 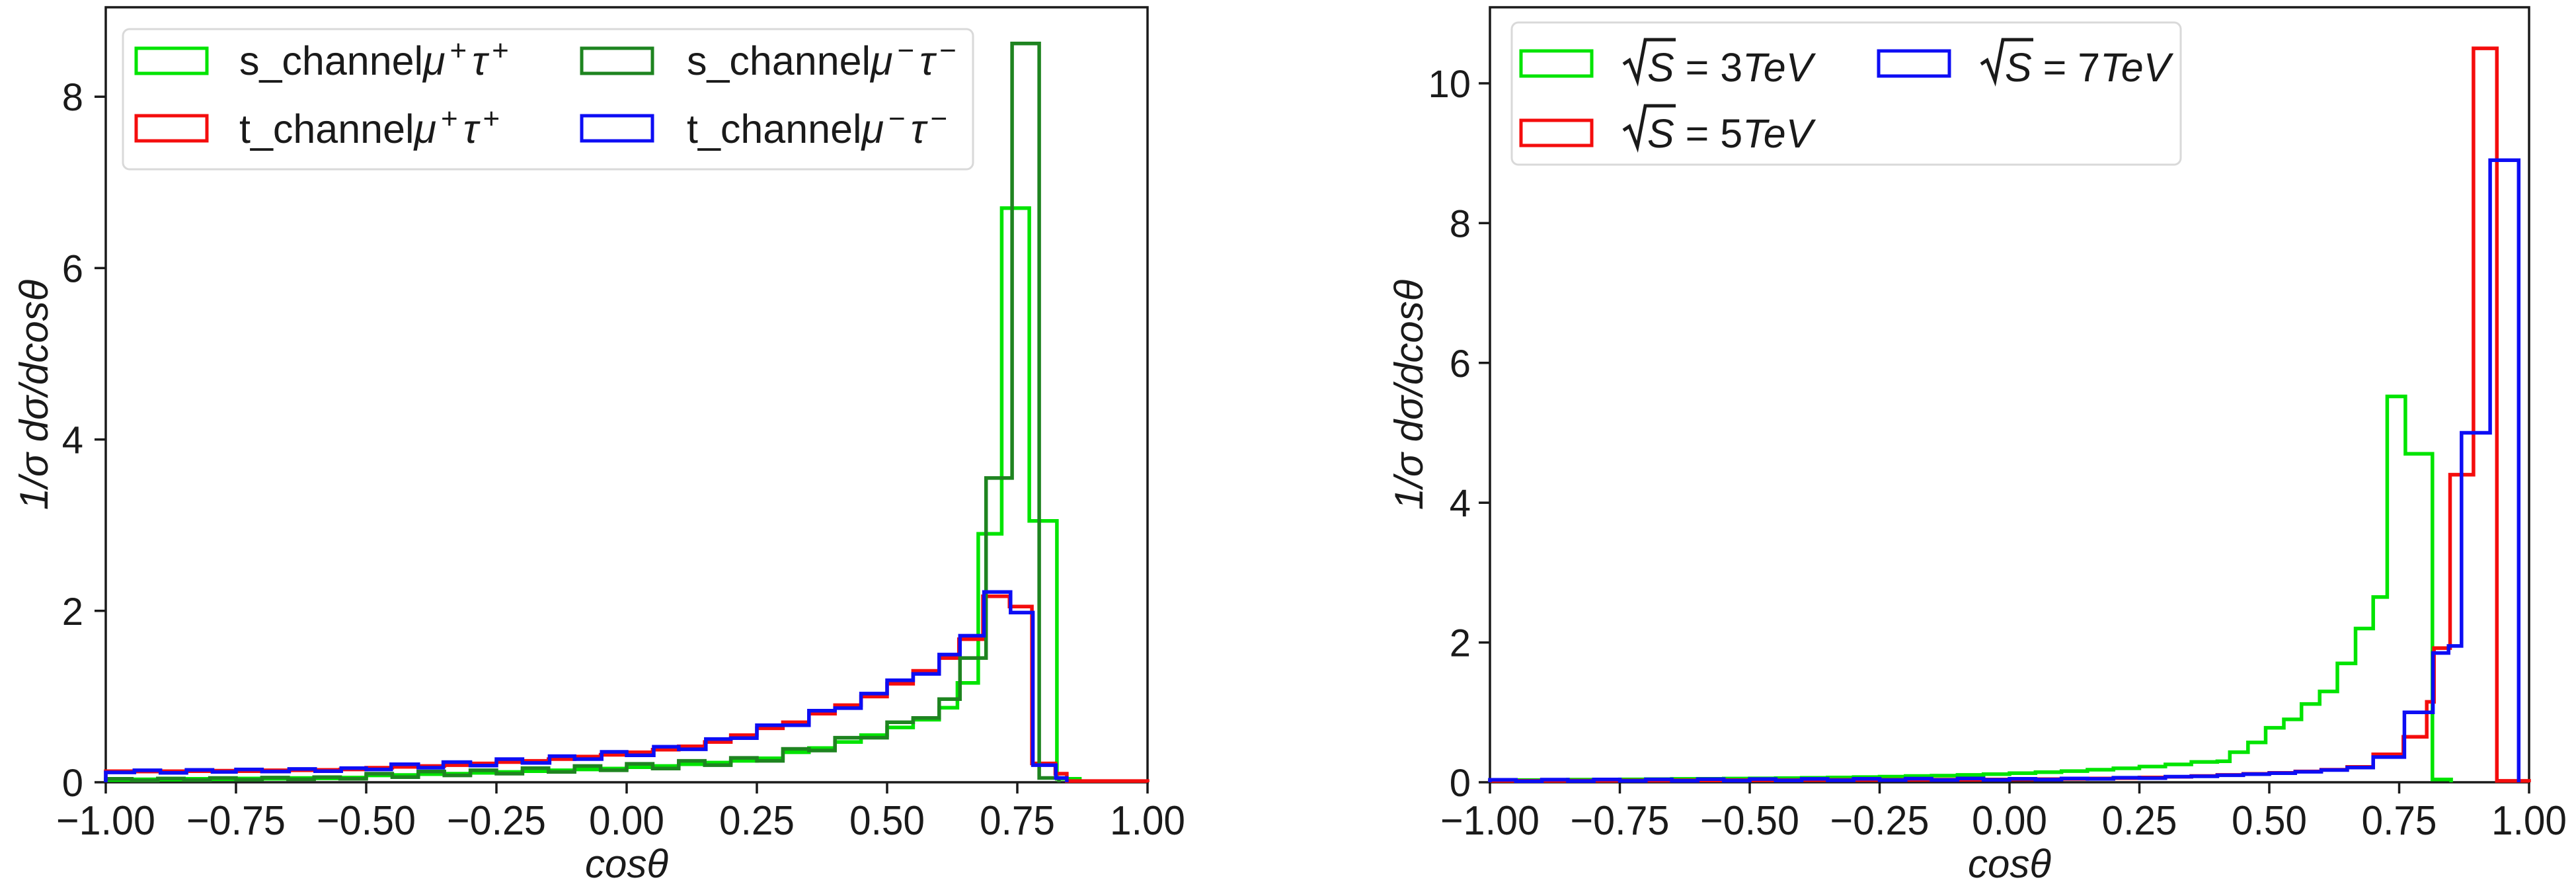 What do you see at coordinates (1731, 134) in the screenshot?
I see `svg-text: S = 5TeV` at bounding box center [1731, 134].